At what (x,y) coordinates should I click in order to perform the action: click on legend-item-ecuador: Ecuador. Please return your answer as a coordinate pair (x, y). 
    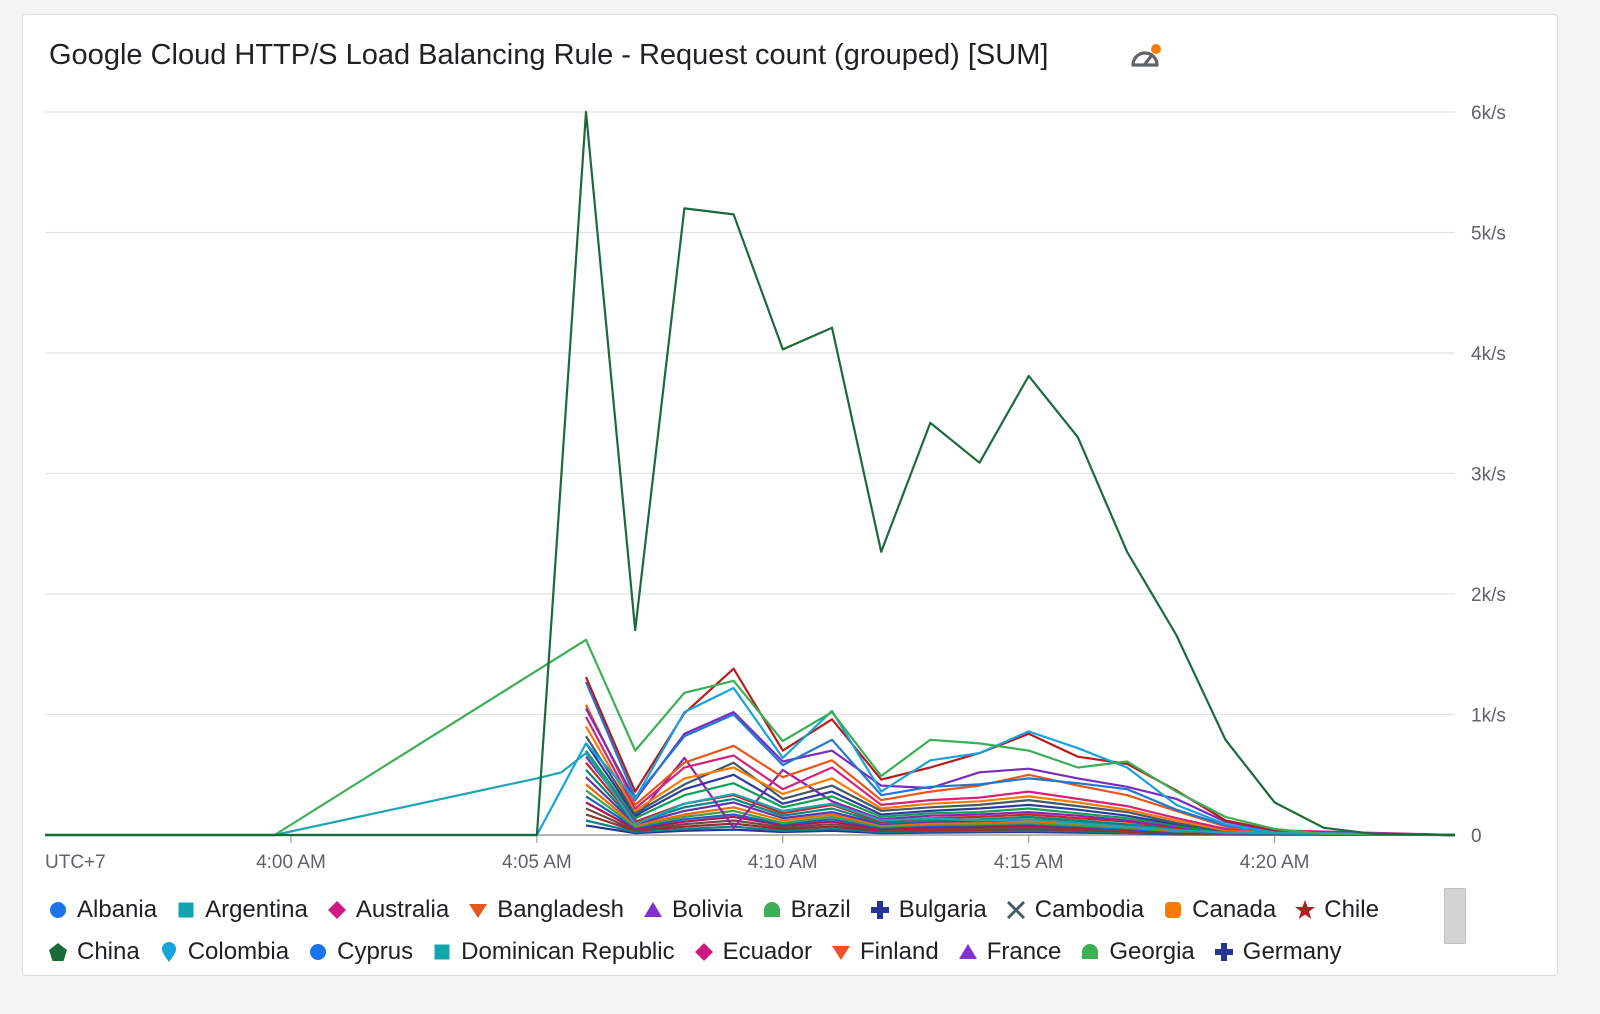
    Looking at the image, I should click on (752, 952).